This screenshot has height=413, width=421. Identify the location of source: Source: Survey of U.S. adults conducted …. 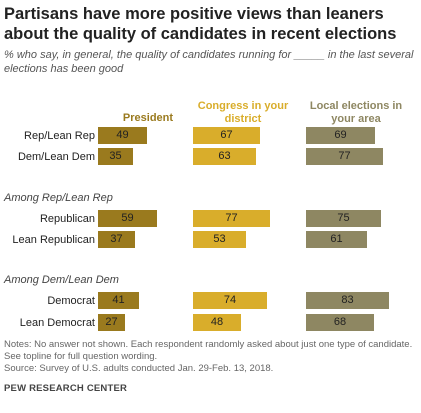
(139, 368).